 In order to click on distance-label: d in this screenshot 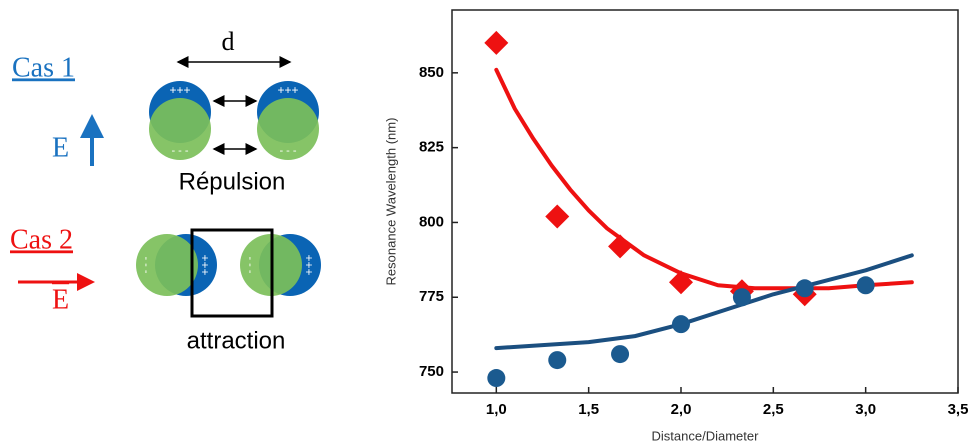, I will do `click(228, 41)`.